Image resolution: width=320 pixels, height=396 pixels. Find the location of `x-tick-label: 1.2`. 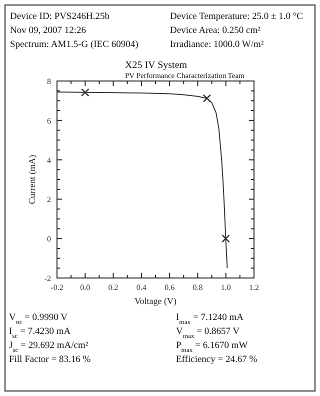

x-tick-label: 1.2 is located at coordinates (254, 287).